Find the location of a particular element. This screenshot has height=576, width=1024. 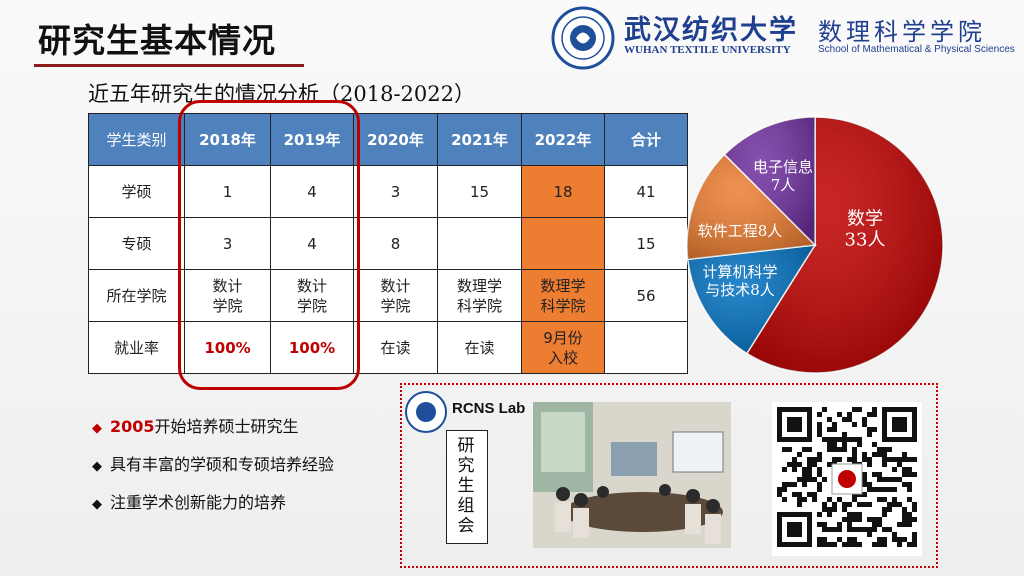

group-label: 研究生组会 is located at coordinates (466, 486).